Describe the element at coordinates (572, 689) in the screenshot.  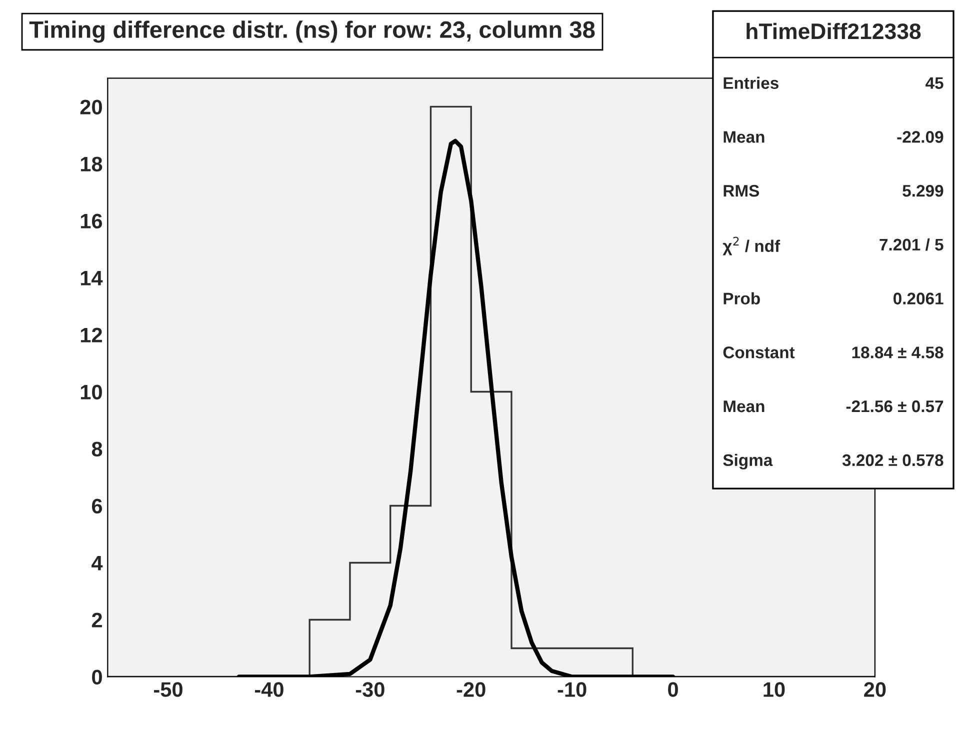
I see `x-tick-label: -10` at that location.